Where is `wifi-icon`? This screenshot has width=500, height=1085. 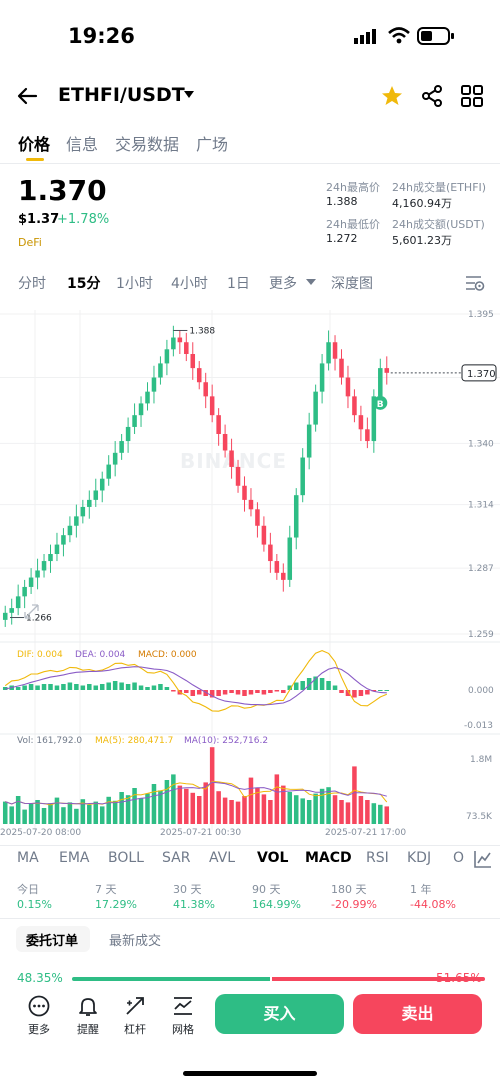
wifi-icon is located at coordinates (399, 35).